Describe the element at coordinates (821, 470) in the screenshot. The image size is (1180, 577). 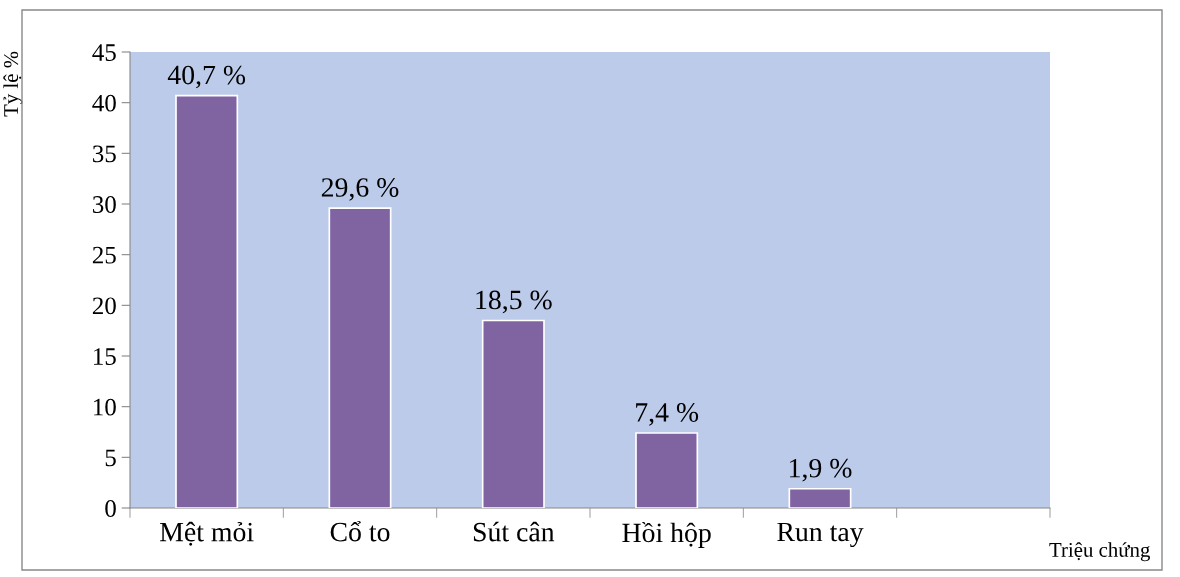
I see `data-label: 1,9 %` at that location.